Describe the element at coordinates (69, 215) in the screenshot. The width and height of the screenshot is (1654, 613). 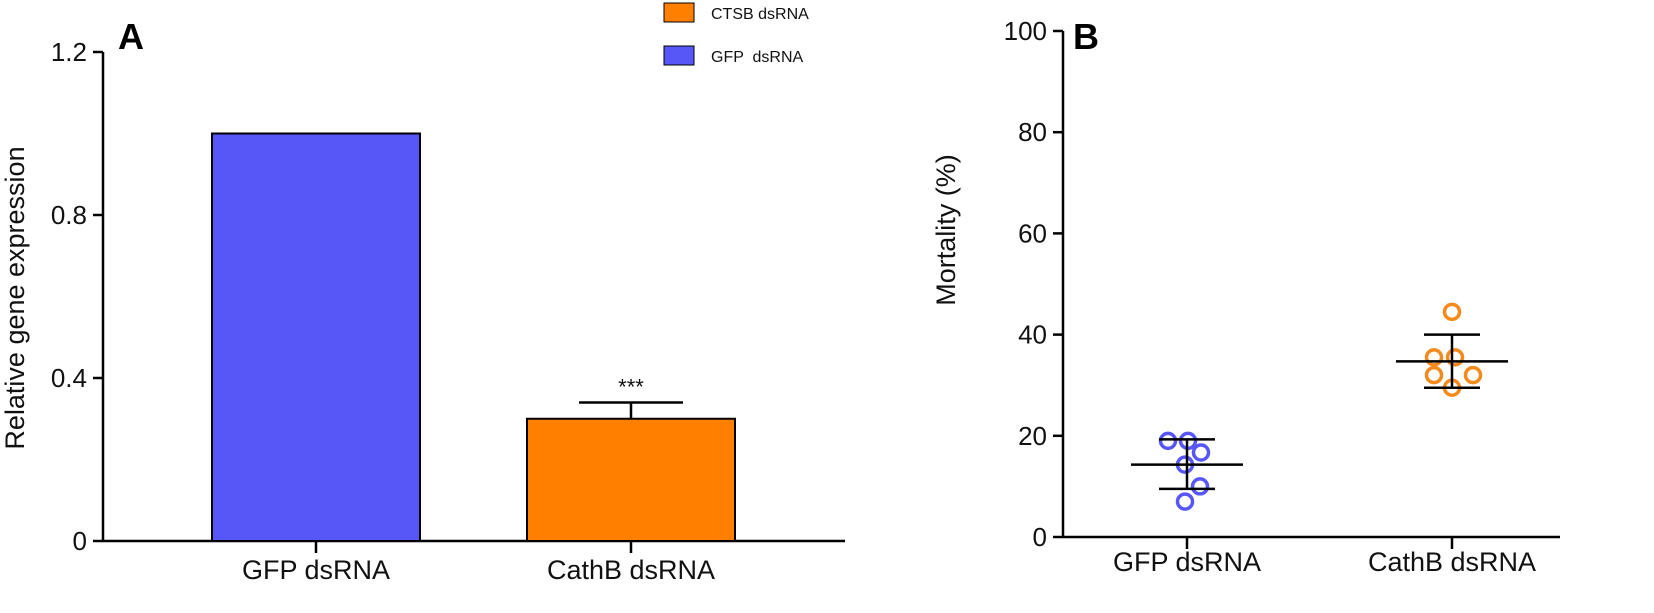
I see `panel-a-y-tick-label: 0.8` at that location.